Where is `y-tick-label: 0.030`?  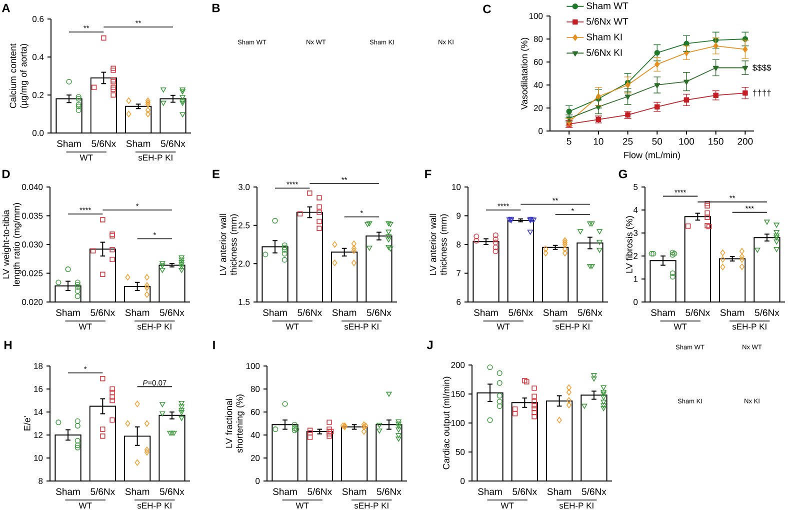
y-tick-label: 0.030 is located at coordinates (32, 244).